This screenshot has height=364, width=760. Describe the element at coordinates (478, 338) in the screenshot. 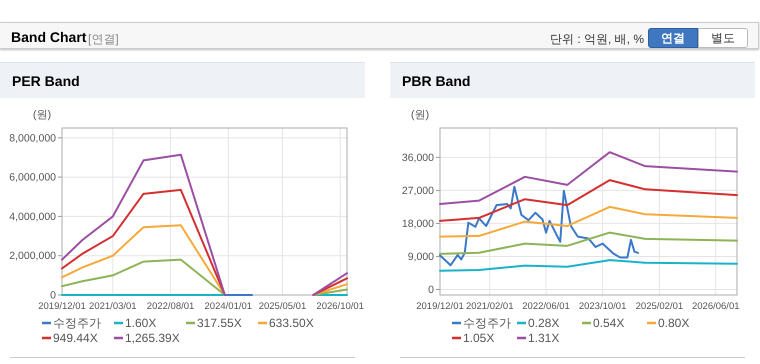

I see `legend-label: 1.05X` at that location.